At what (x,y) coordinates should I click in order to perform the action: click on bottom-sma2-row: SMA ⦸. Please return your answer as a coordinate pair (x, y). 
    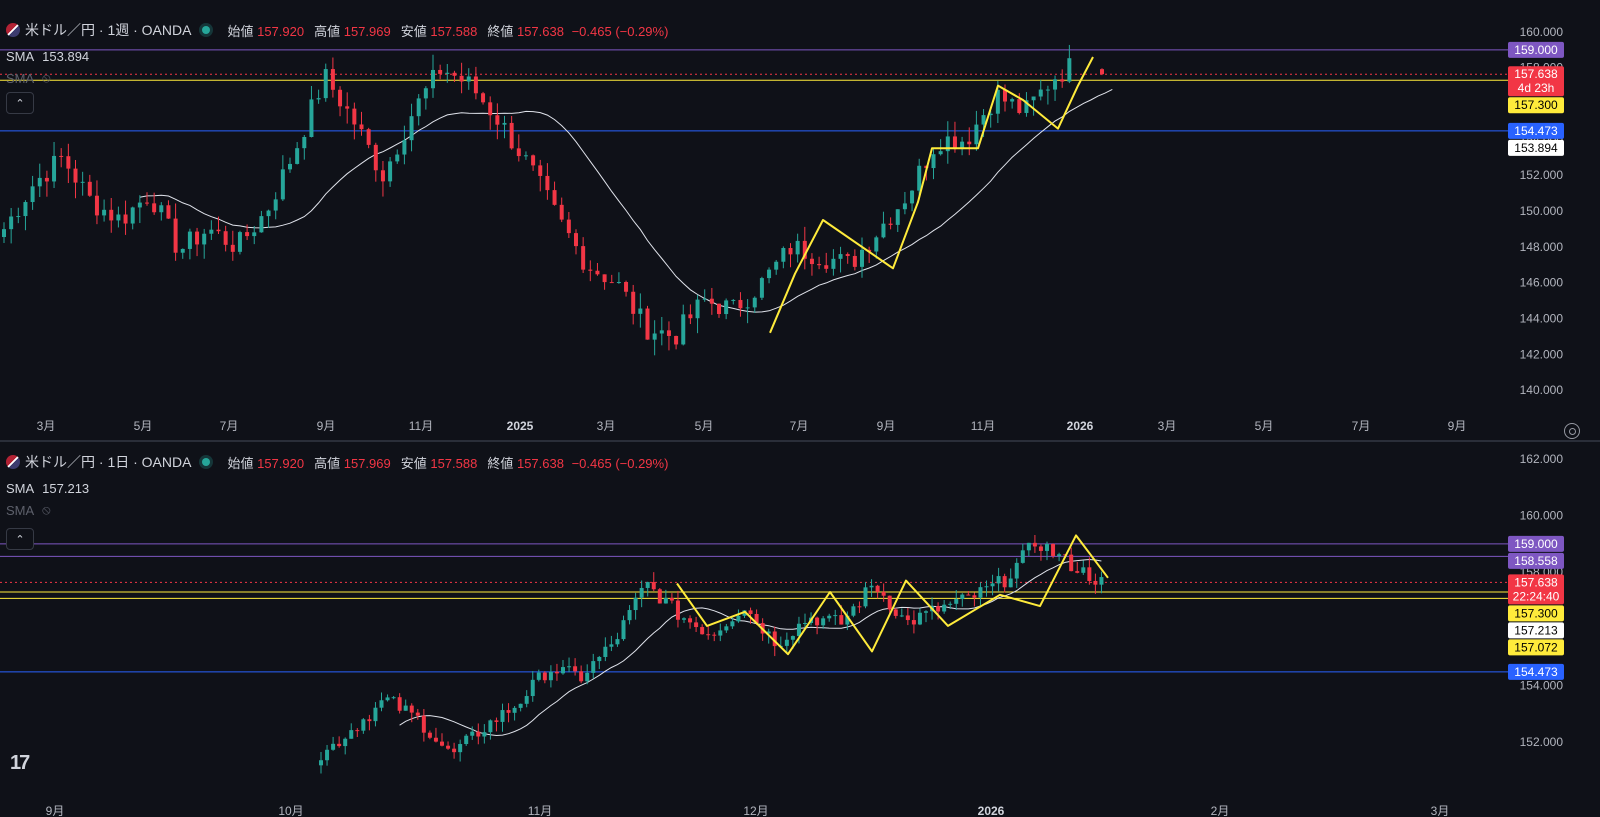
    Looking at the image, I should click on (339, 510).